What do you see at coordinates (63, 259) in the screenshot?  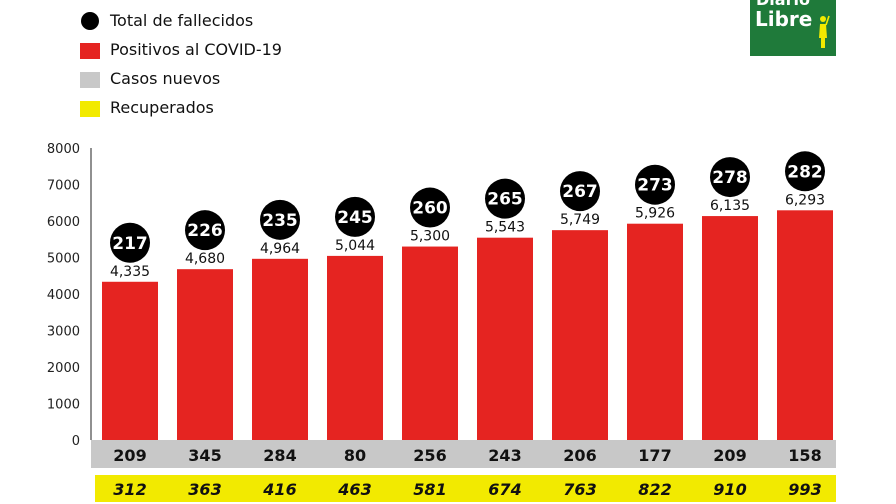 I see `y-tick-label: 5000` at bounding box center [63, 259].